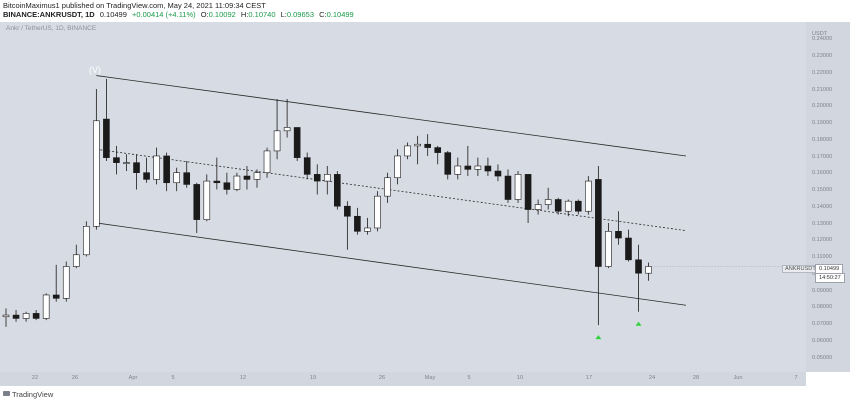 This screenshot has height=403, width=850. Describe the element at coordinates (822, 340) in the screenshot. I see `price-tick-label: 0.06000` at that location.